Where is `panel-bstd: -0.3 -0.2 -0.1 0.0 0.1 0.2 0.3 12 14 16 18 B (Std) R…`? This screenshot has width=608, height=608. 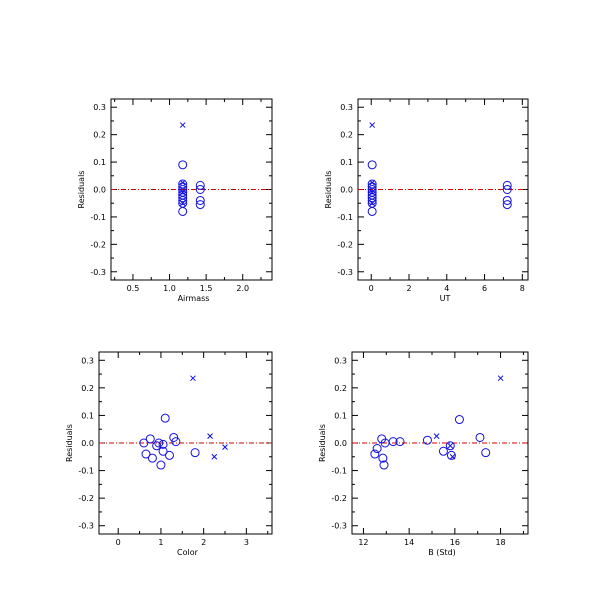
panel-bstd: -0.3 -0.2 -0.1 0.0 0.1 0.2 0.3 12 14 16 18 B (Std) R… is located at coordinates (423, 454).